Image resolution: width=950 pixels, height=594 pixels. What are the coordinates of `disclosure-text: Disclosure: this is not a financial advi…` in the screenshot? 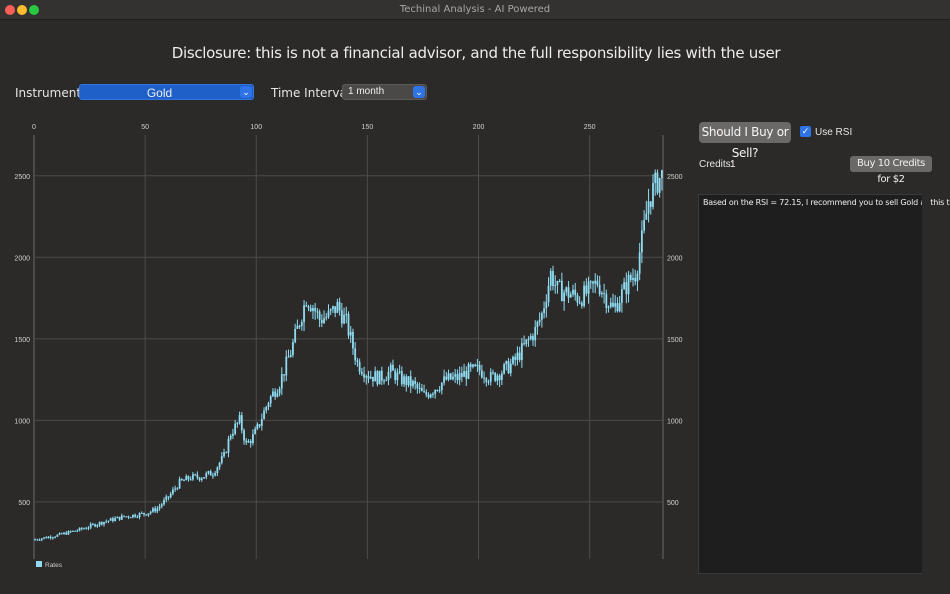 It's located at (476, 53).